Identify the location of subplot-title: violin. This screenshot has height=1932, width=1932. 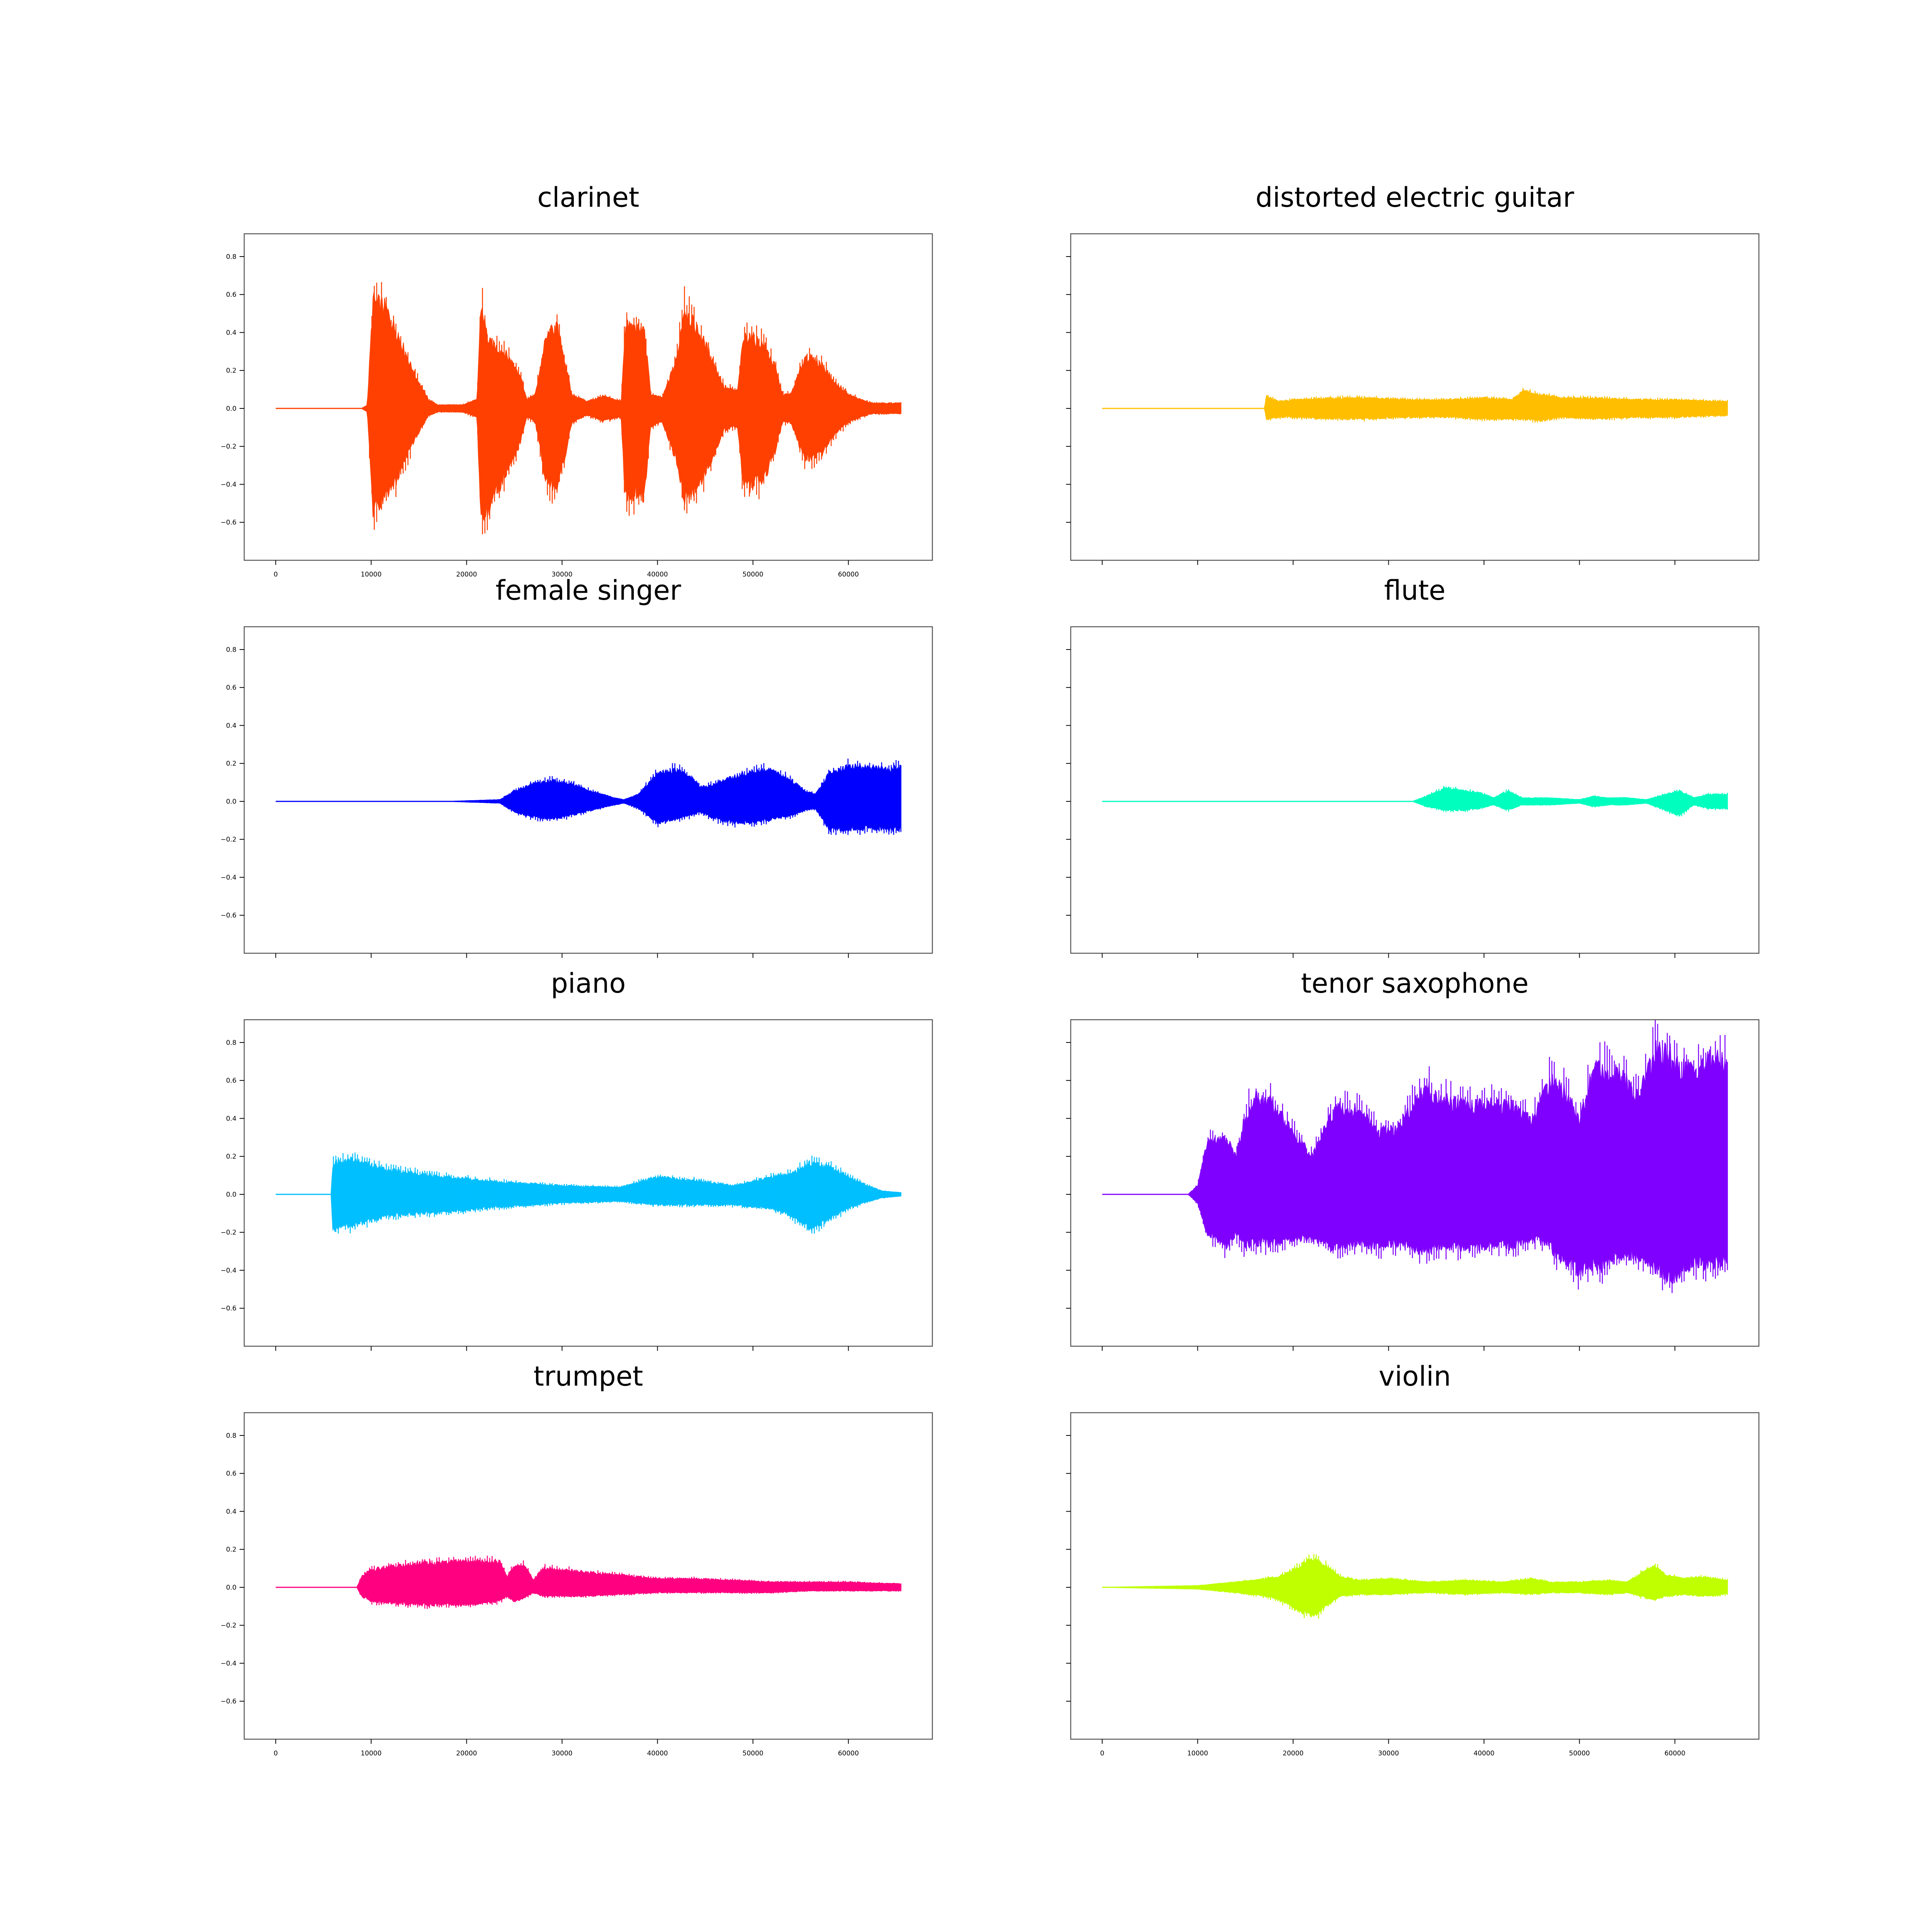
(1415, 1376).